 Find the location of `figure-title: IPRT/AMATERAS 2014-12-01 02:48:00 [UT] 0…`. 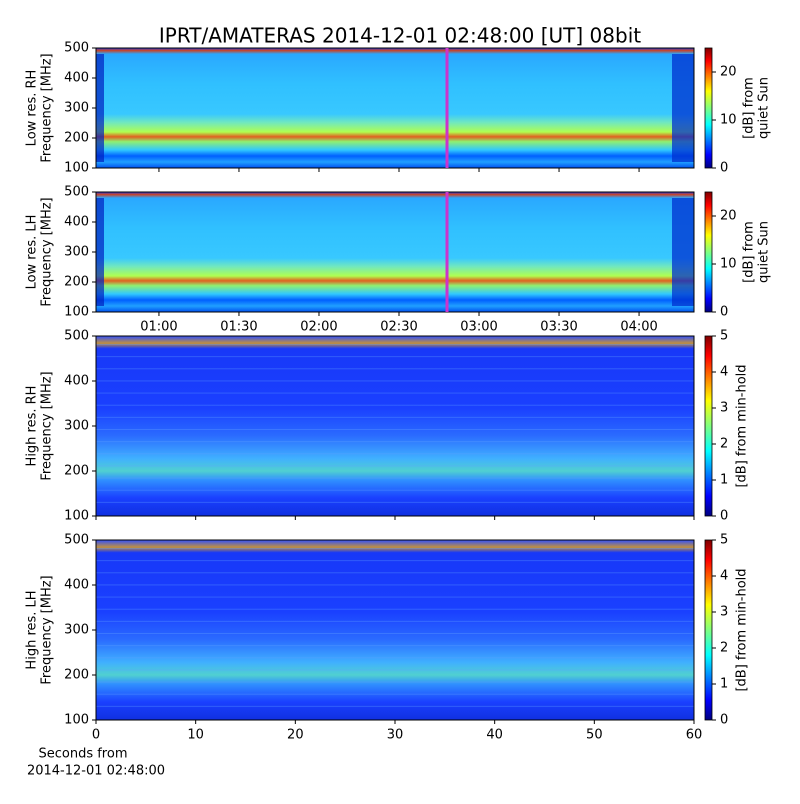

figure-title: IPRT/AMATERAS 2014-12-01 02:48:00 [UT] 0… is located at coordinates (400, 36).